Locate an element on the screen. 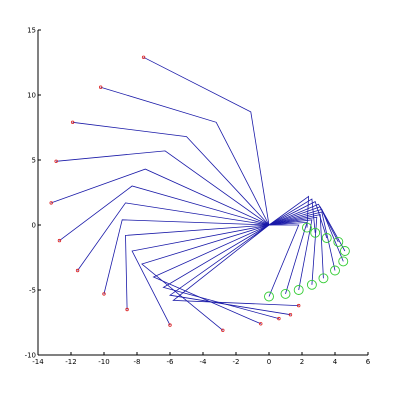 The height and width of the screenshot is (400, 400). y-tick-label: -10 is located at coordinates (30, 356).